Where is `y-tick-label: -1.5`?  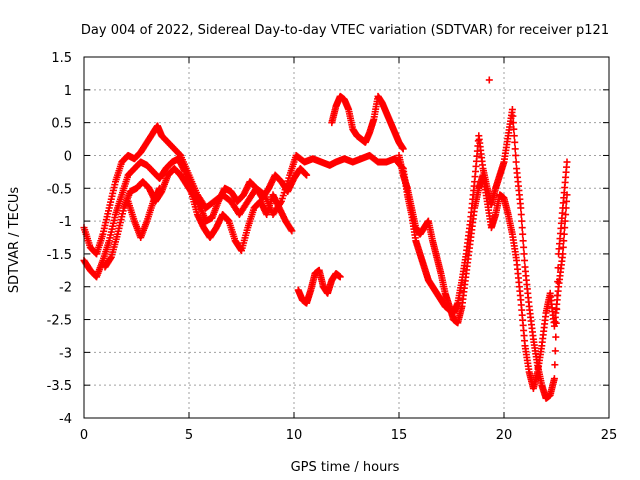
y-tick-label: -1.5 is located at coordinates (59, 255).